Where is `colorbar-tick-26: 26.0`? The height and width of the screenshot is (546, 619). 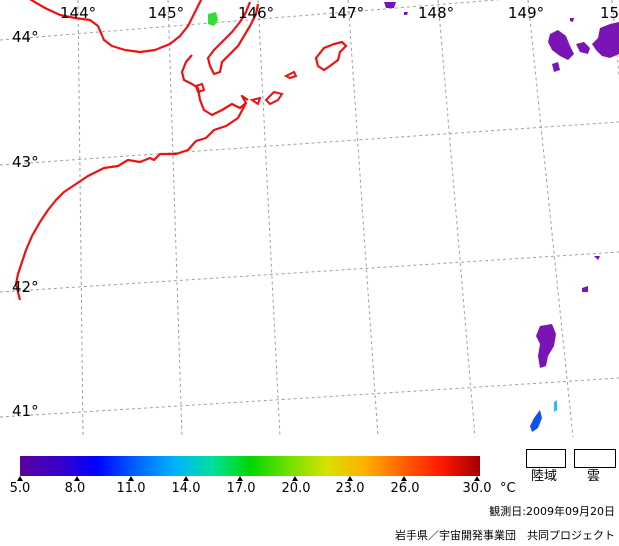
colorbar-tick-26: 26.0 is located at coordinates (405, 488).